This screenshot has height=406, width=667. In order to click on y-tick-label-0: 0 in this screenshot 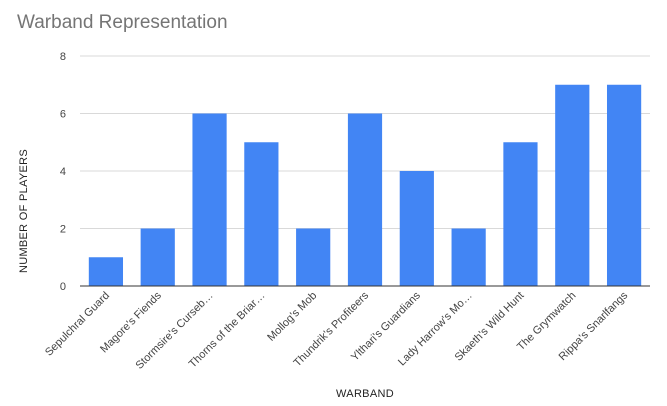, I will do `click(63, 287)`.